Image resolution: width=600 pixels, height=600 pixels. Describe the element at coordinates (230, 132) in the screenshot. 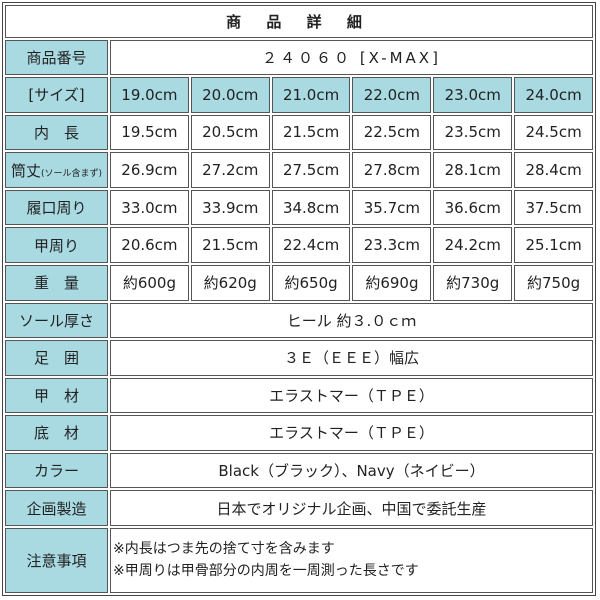

I see `measurement-cell: 20.5cm` at that location.